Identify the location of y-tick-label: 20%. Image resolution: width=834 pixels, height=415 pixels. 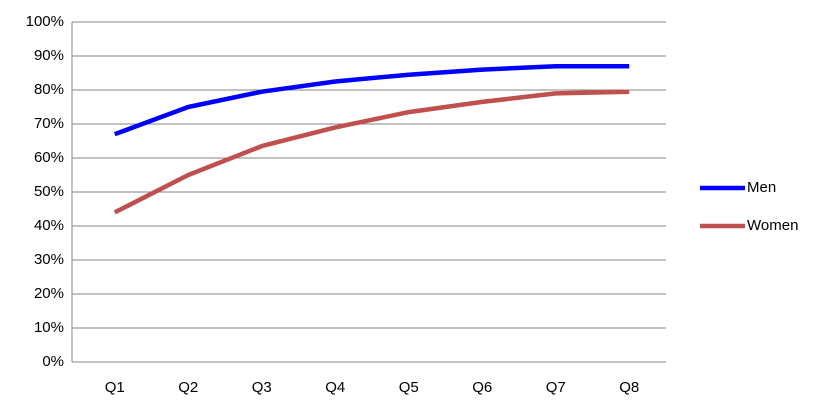
(49, 293).